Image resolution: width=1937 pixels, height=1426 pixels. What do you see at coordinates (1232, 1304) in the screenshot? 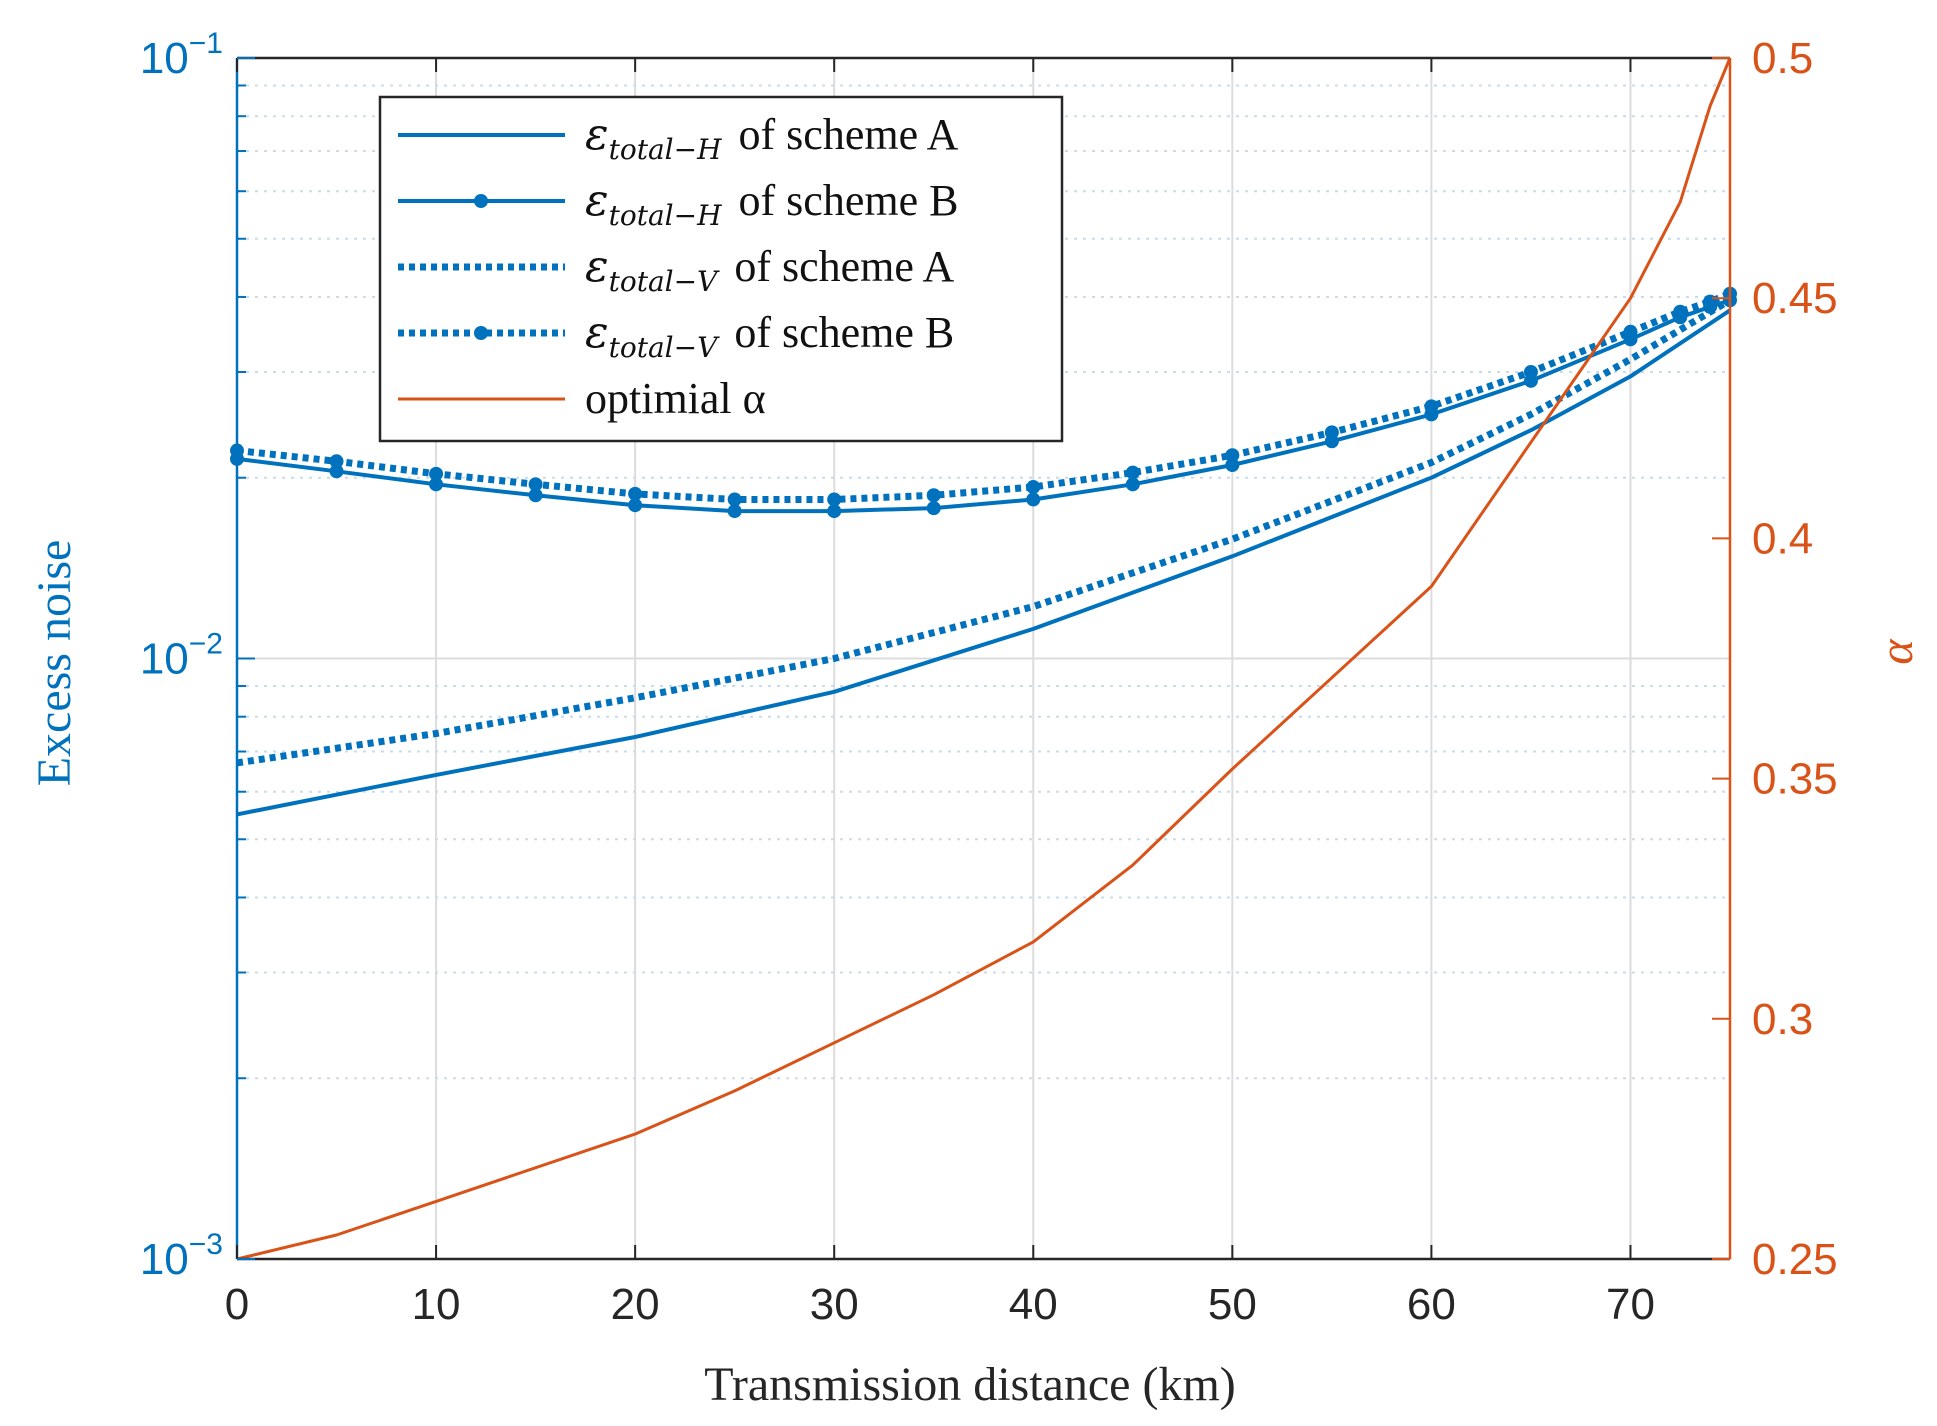
I see `x-tick-label: 50` at bounding box center [1232, 1304].